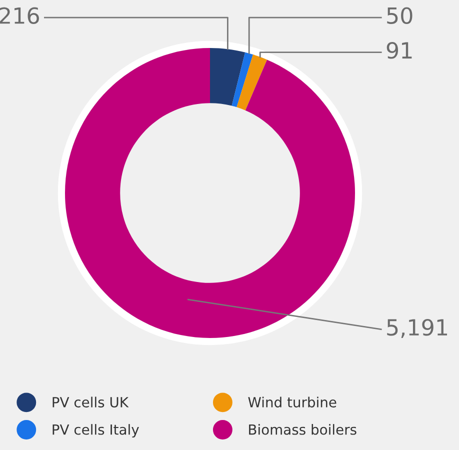 Image resolution: width=459 pixels, height=450 pixels. Describe the element at coordinates (417, 328) in the screenshot. I see `data-label: 5,191` at that location.